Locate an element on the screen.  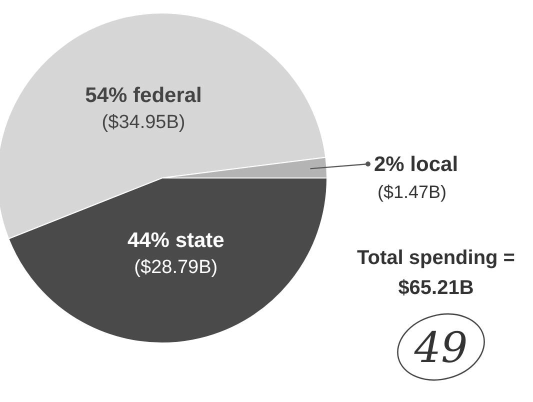
slice-label: 44% state is located at coordinates (175, 240).